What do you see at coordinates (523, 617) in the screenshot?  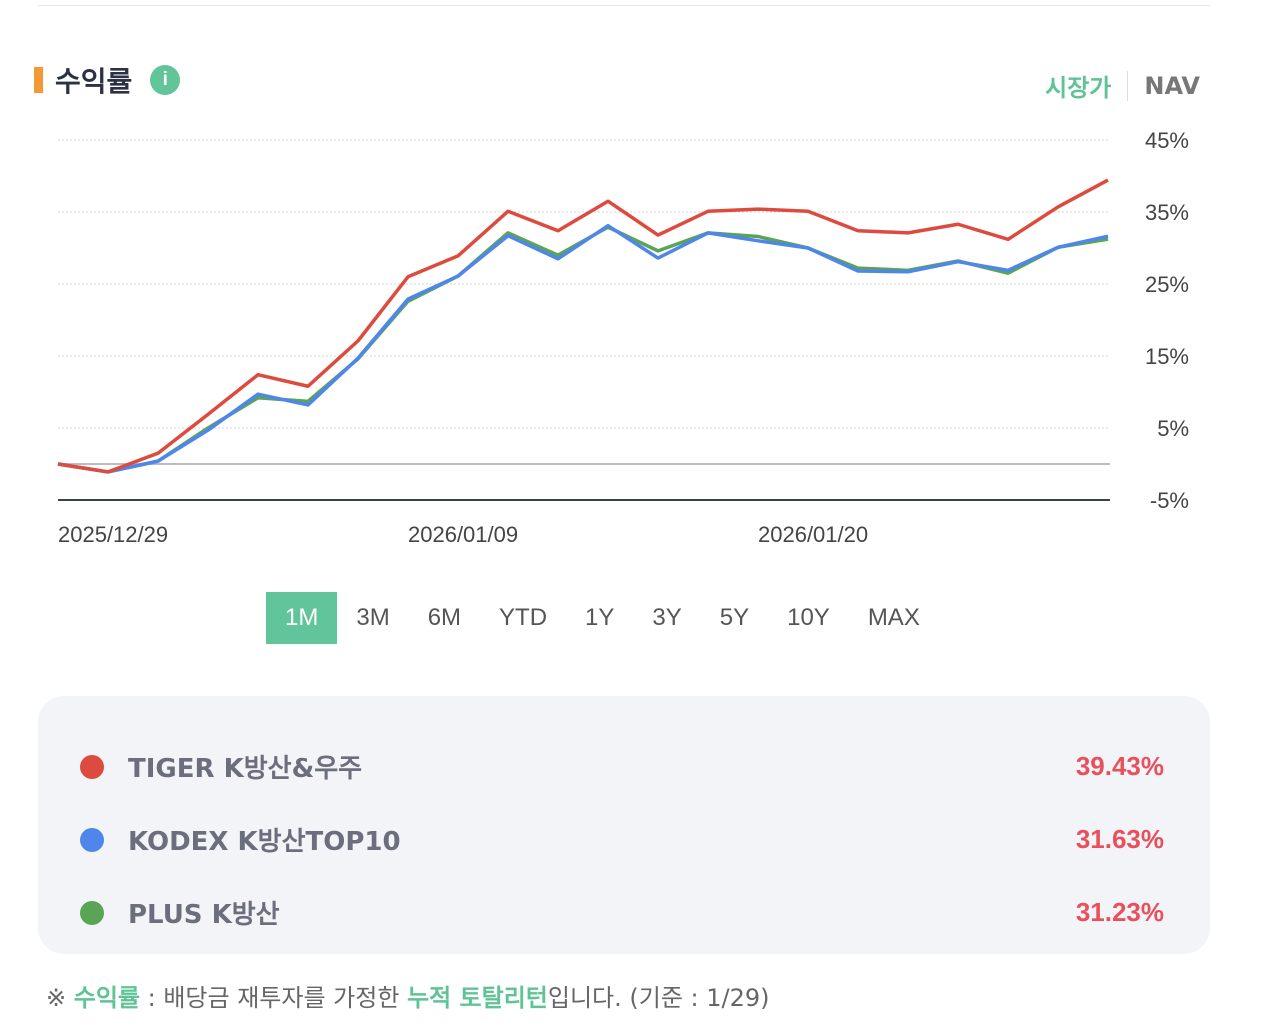 I see `period-ytd: YTD` at bounding box center [523, 617].